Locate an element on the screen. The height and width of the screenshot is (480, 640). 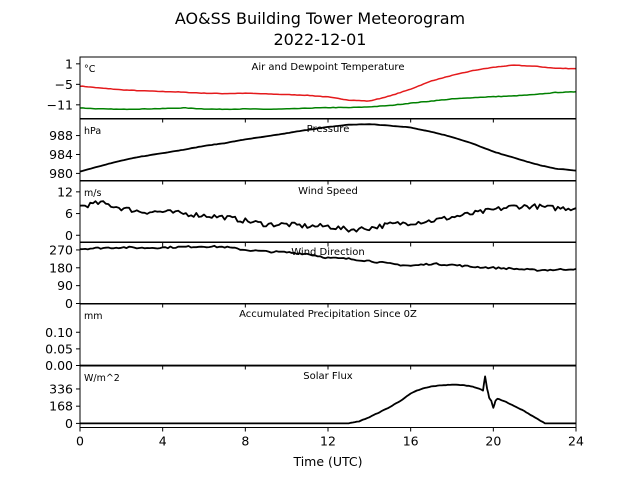
ytick-label-3-3: 0 is located at coordinates (69, 235).